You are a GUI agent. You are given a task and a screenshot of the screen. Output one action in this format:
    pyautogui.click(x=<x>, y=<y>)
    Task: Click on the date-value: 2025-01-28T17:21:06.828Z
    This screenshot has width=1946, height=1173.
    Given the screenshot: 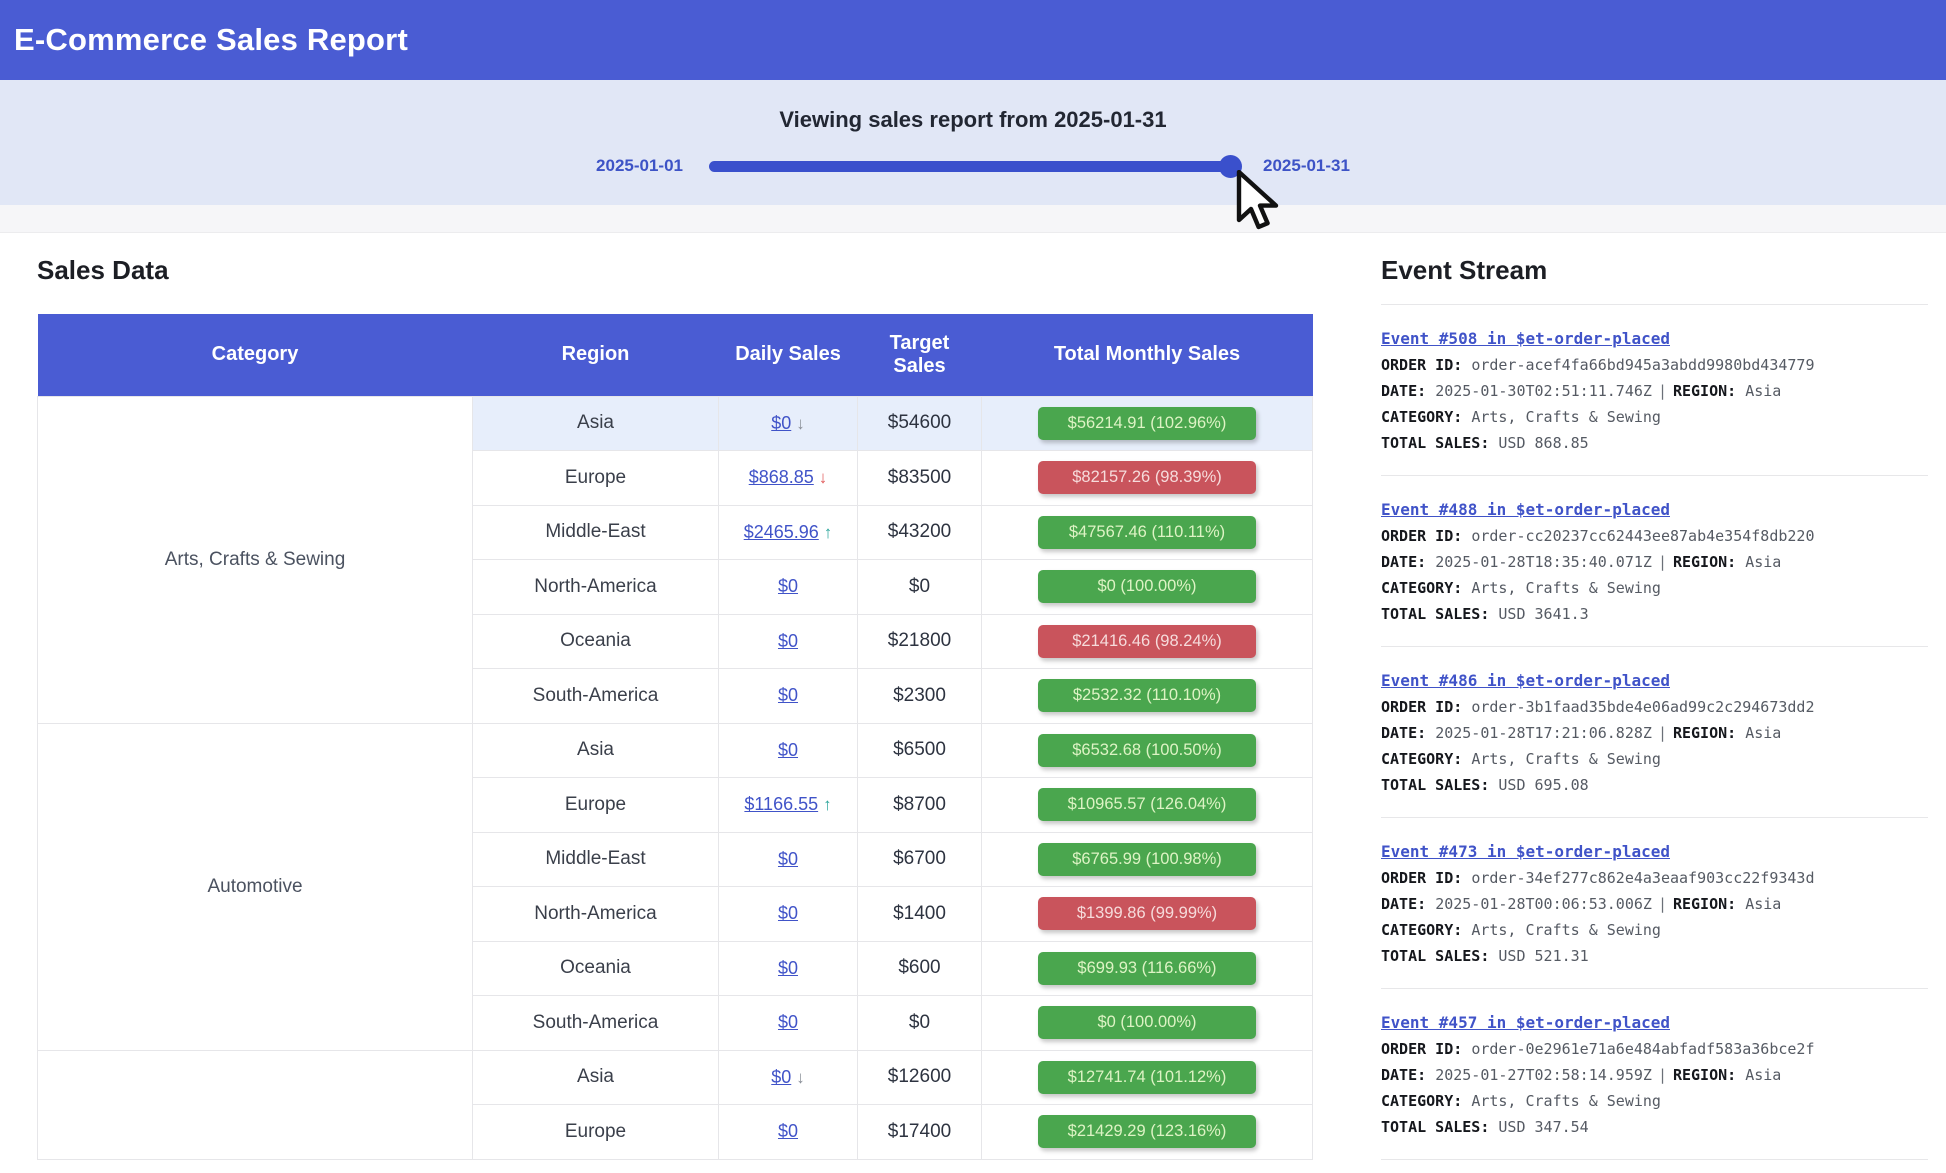 What is the action you would take?
    pyautogui.click(x=1543, y=733)
    